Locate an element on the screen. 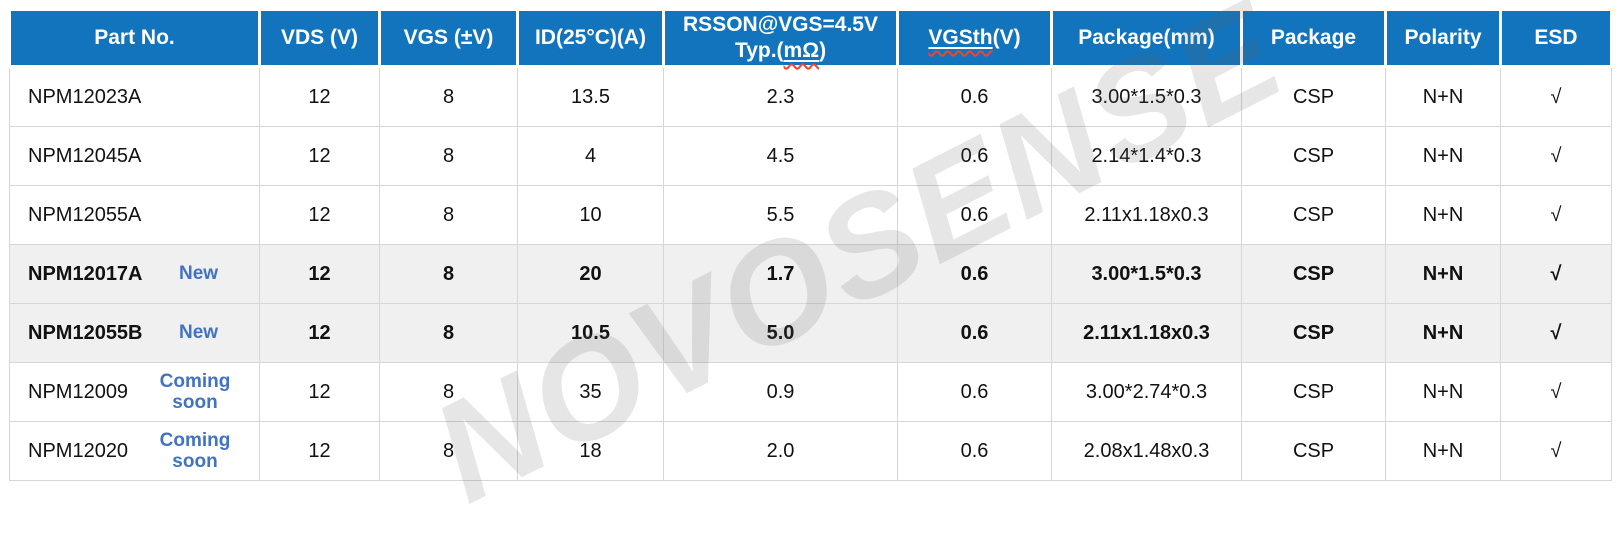 This screenshot has width=1616, height=535. rsson-underline-wrap: mΩ is located at coordinates (802, 50).